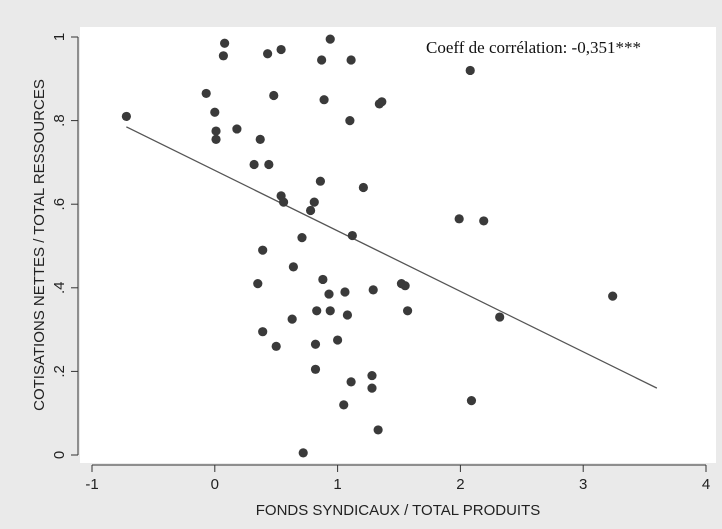 This screenshot has width=722, height=529. I want to click on x-tick-label: 3, so click(583, 484).